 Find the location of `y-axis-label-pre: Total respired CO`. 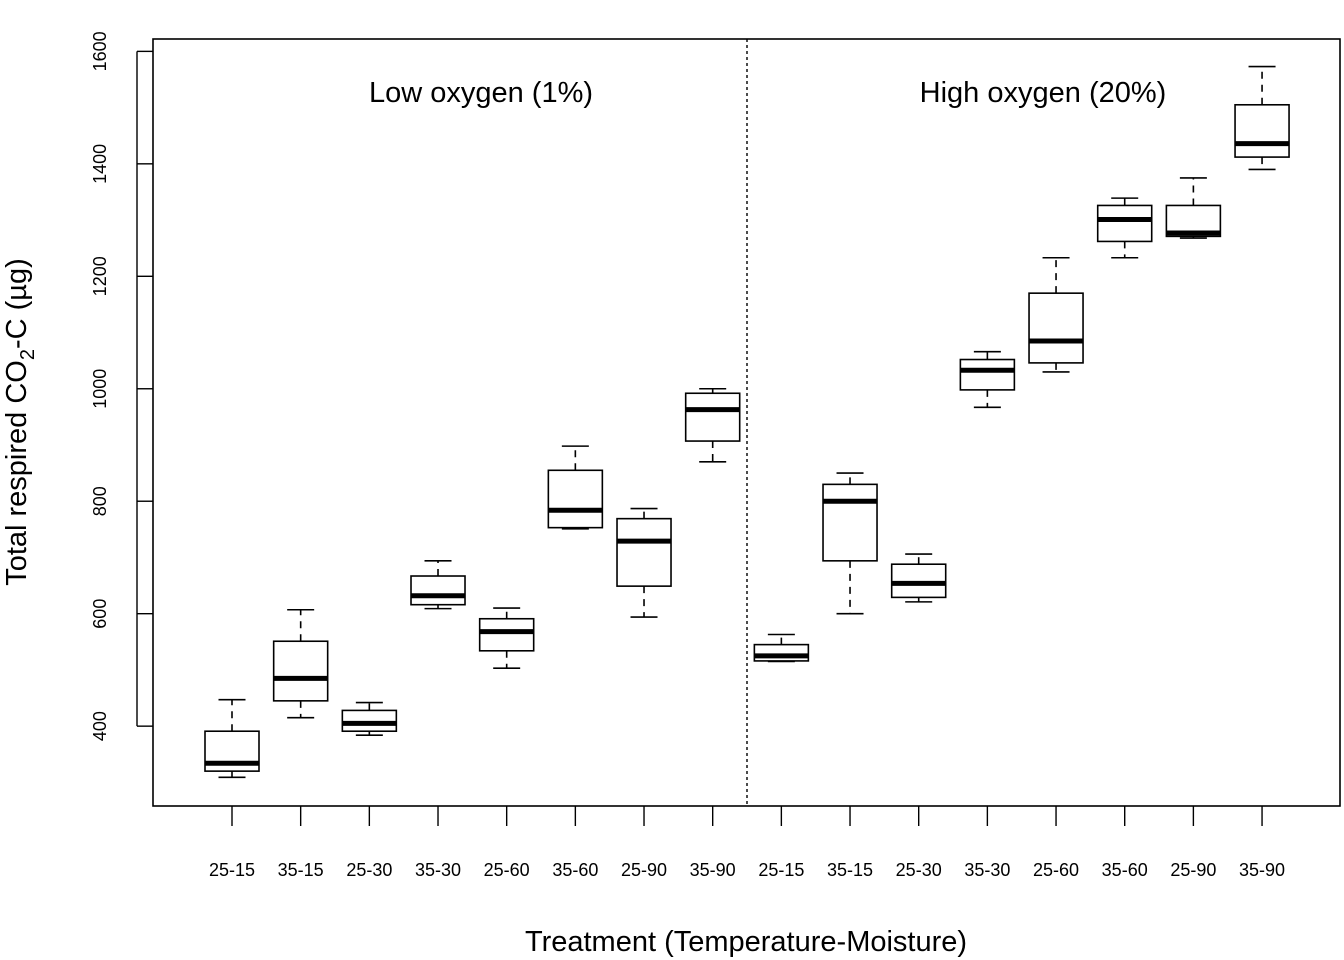

y-axis-label-pre: Total respired CO is located at coordinates (17, 473).